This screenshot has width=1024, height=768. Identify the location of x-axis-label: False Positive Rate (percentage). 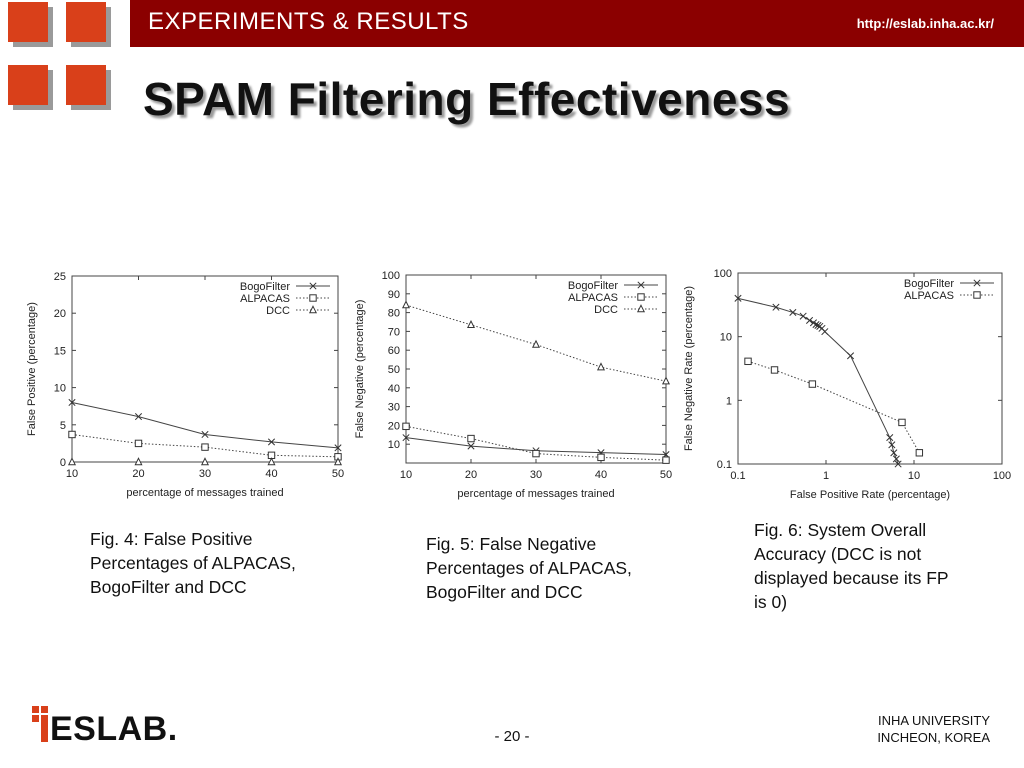
(870, 495).